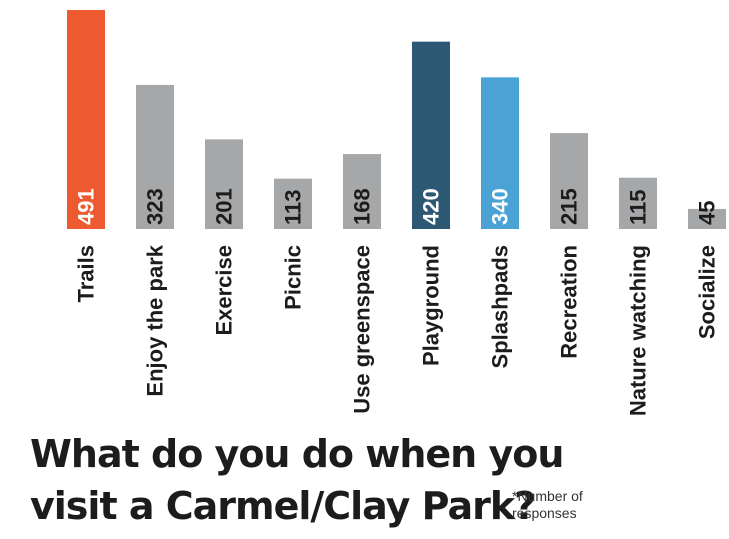 Image resolution: width=729 pixels, height=539 pixels. Describe the element at coordinates (707, 292) in the screenshot. I see `category-label-socialize: Socialize` at that location.